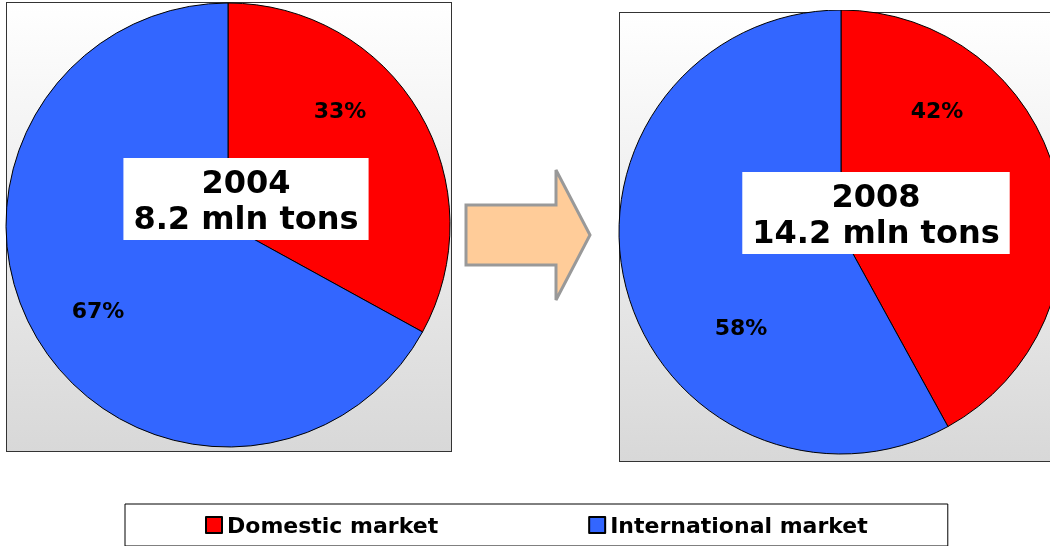 The width and height of the screenshot is (1050, 546). What do you see at coordinates (98, 310) in the screenshot?
I see `data-label: 67%` at bounding box center [98, 310].